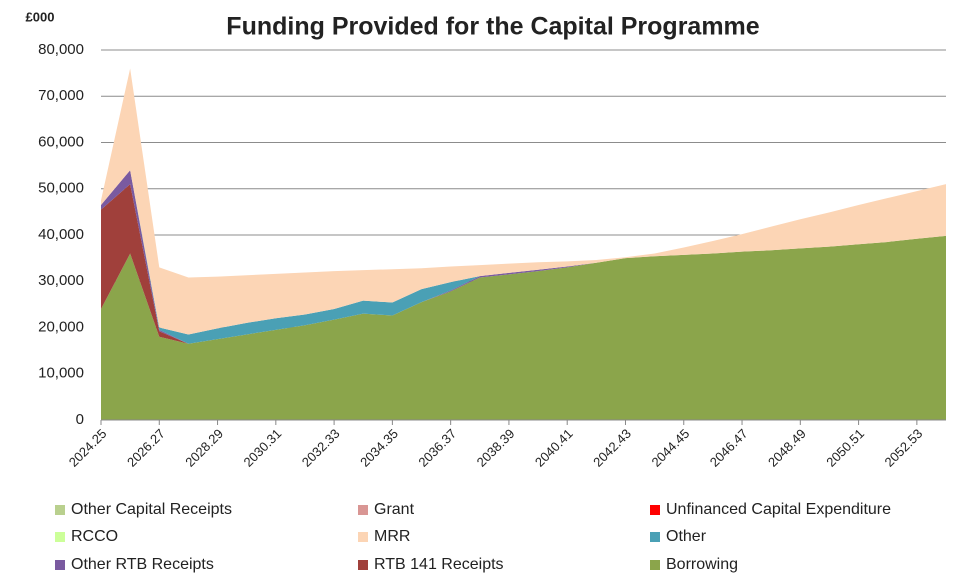  Describe the element at coordinates (61, 188) in the screenshot. I see `y-tick-label: 50,000` at that location.